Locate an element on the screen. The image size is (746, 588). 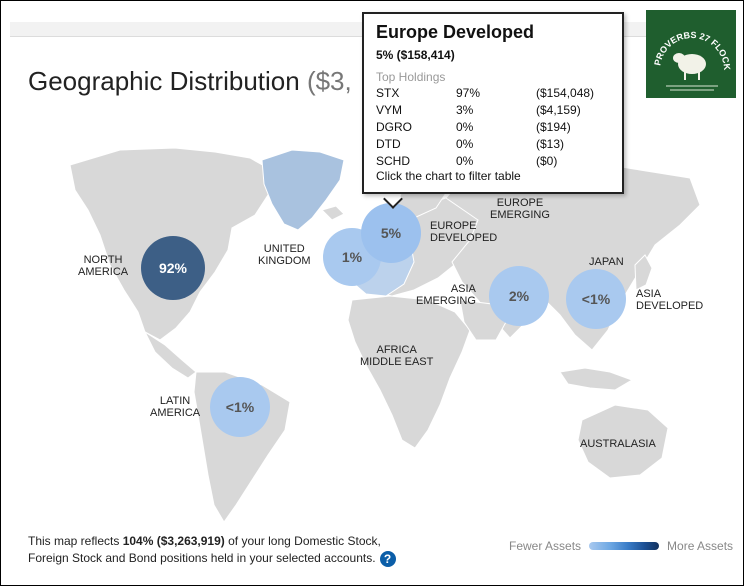
bubble-north-america: 92% is located at coordinates (173, 268).